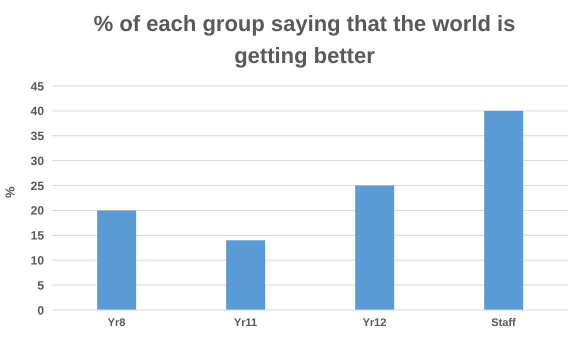 The width and height of the screenshot is (579, 340). What do you see at coordinates (37, 235) in the screenshot?
I see `y-tick-label: 15` at bounding box center [37, 235].